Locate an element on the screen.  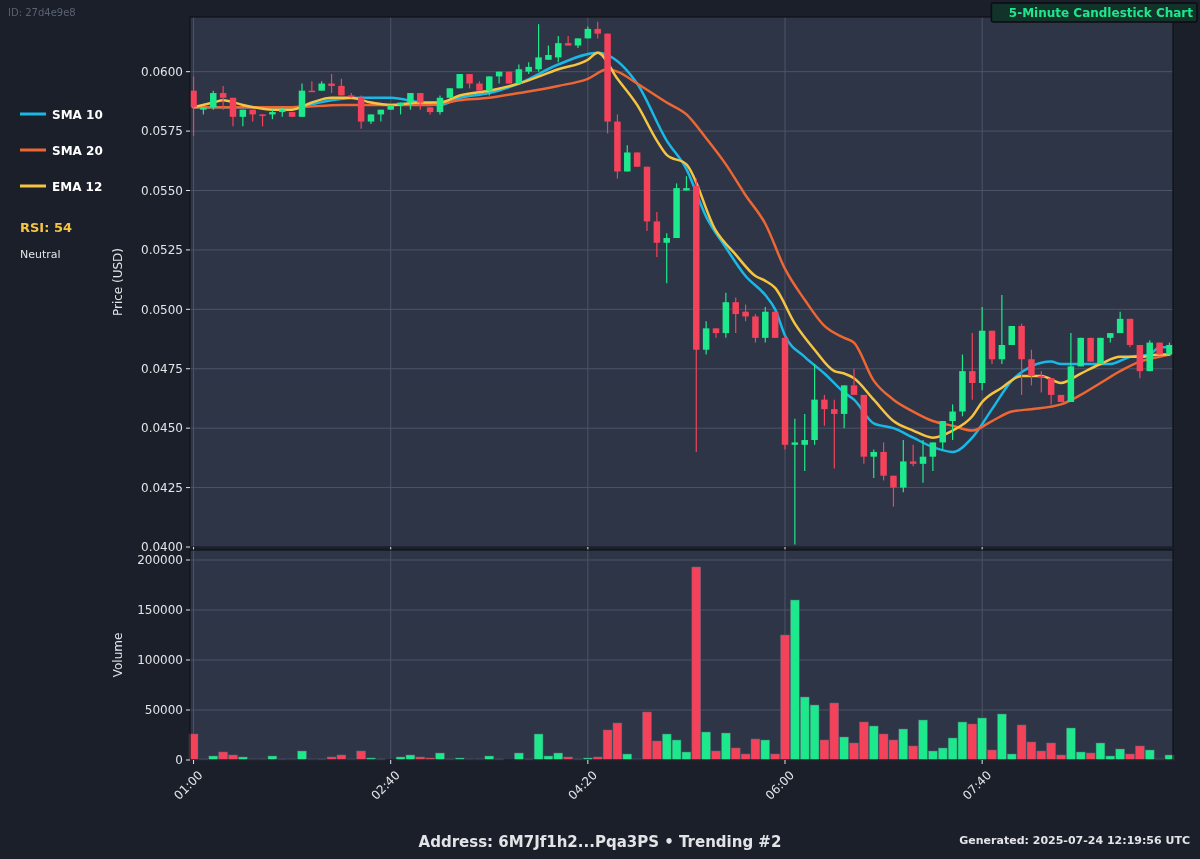
y-tick-label: 0.0600 is located at coordinates (162, 71).